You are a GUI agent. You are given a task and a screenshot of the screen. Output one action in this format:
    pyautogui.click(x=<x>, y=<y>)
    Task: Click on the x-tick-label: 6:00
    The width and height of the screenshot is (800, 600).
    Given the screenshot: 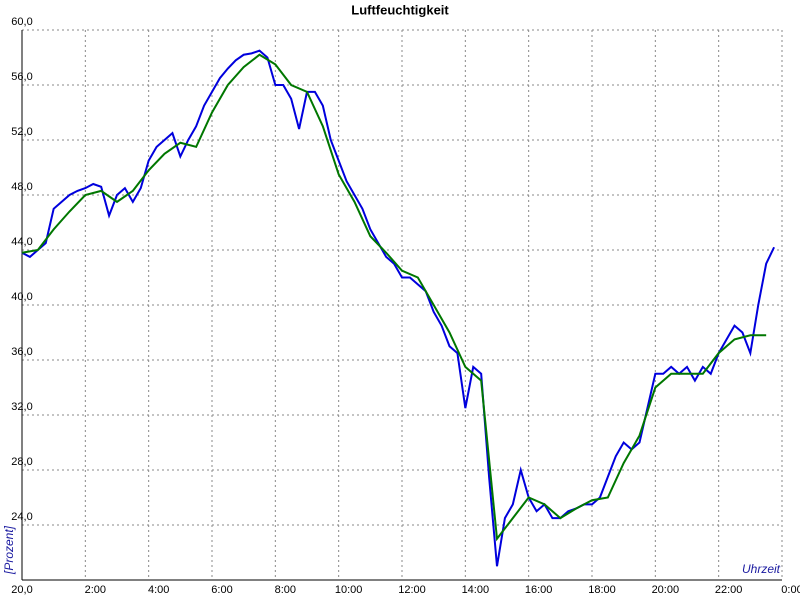 What is the action you would take?
    pyautogui.click(x=221, y=590)
    